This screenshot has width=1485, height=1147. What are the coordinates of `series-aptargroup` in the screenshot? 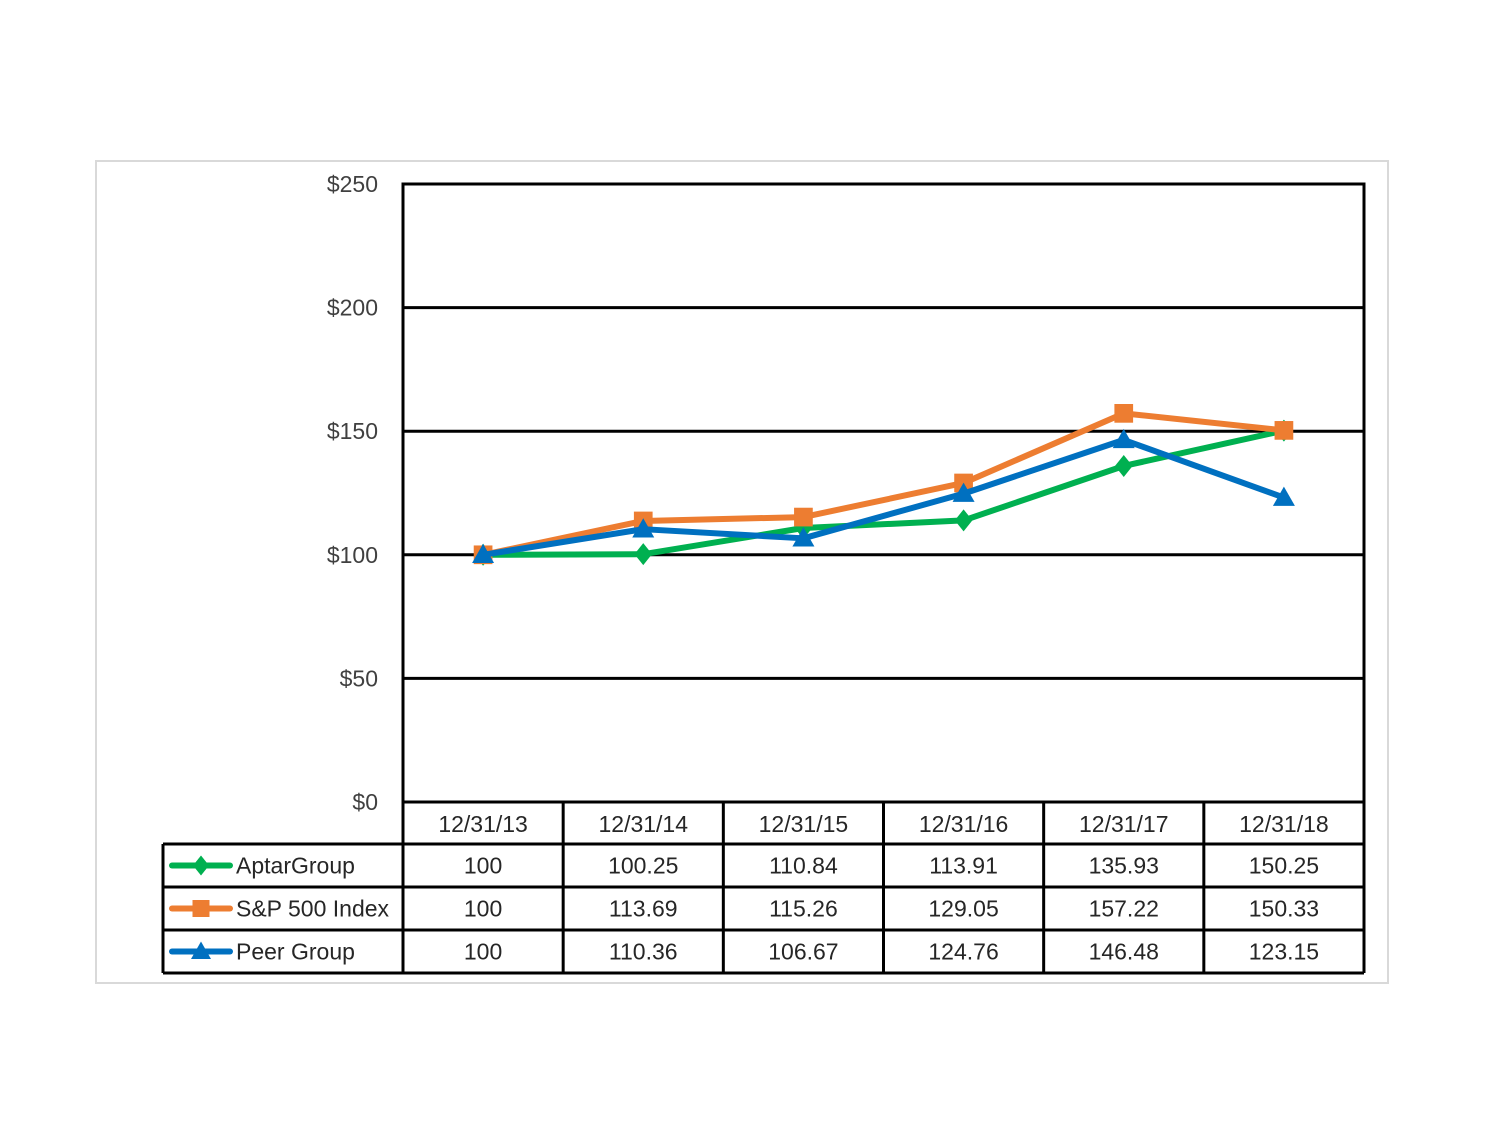 It's located at (883, 492).